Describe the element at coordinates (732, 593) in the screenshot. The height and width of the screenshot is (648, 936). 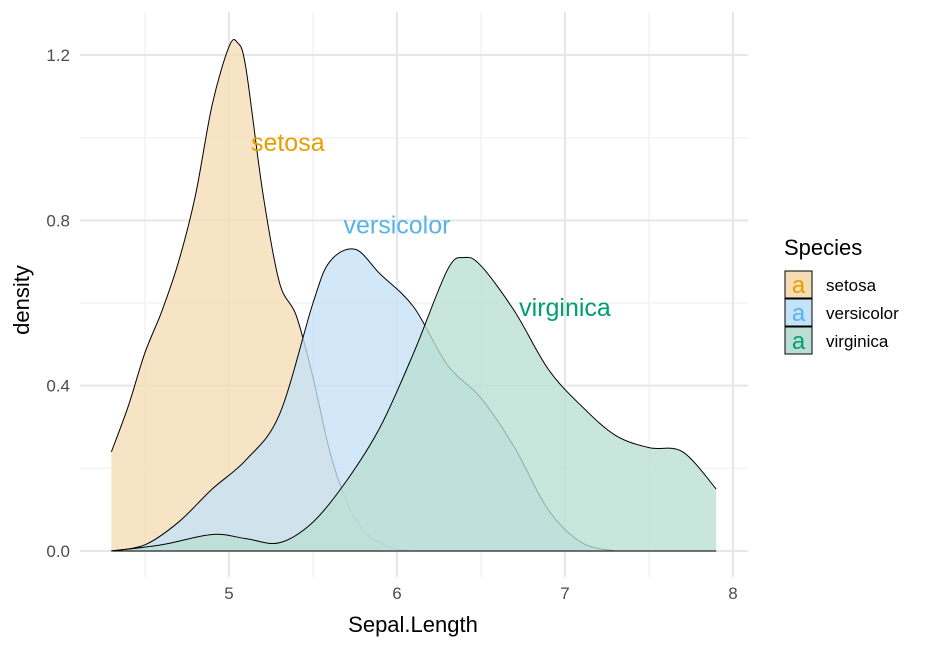
I see `x-tick-label: 8` at that location.